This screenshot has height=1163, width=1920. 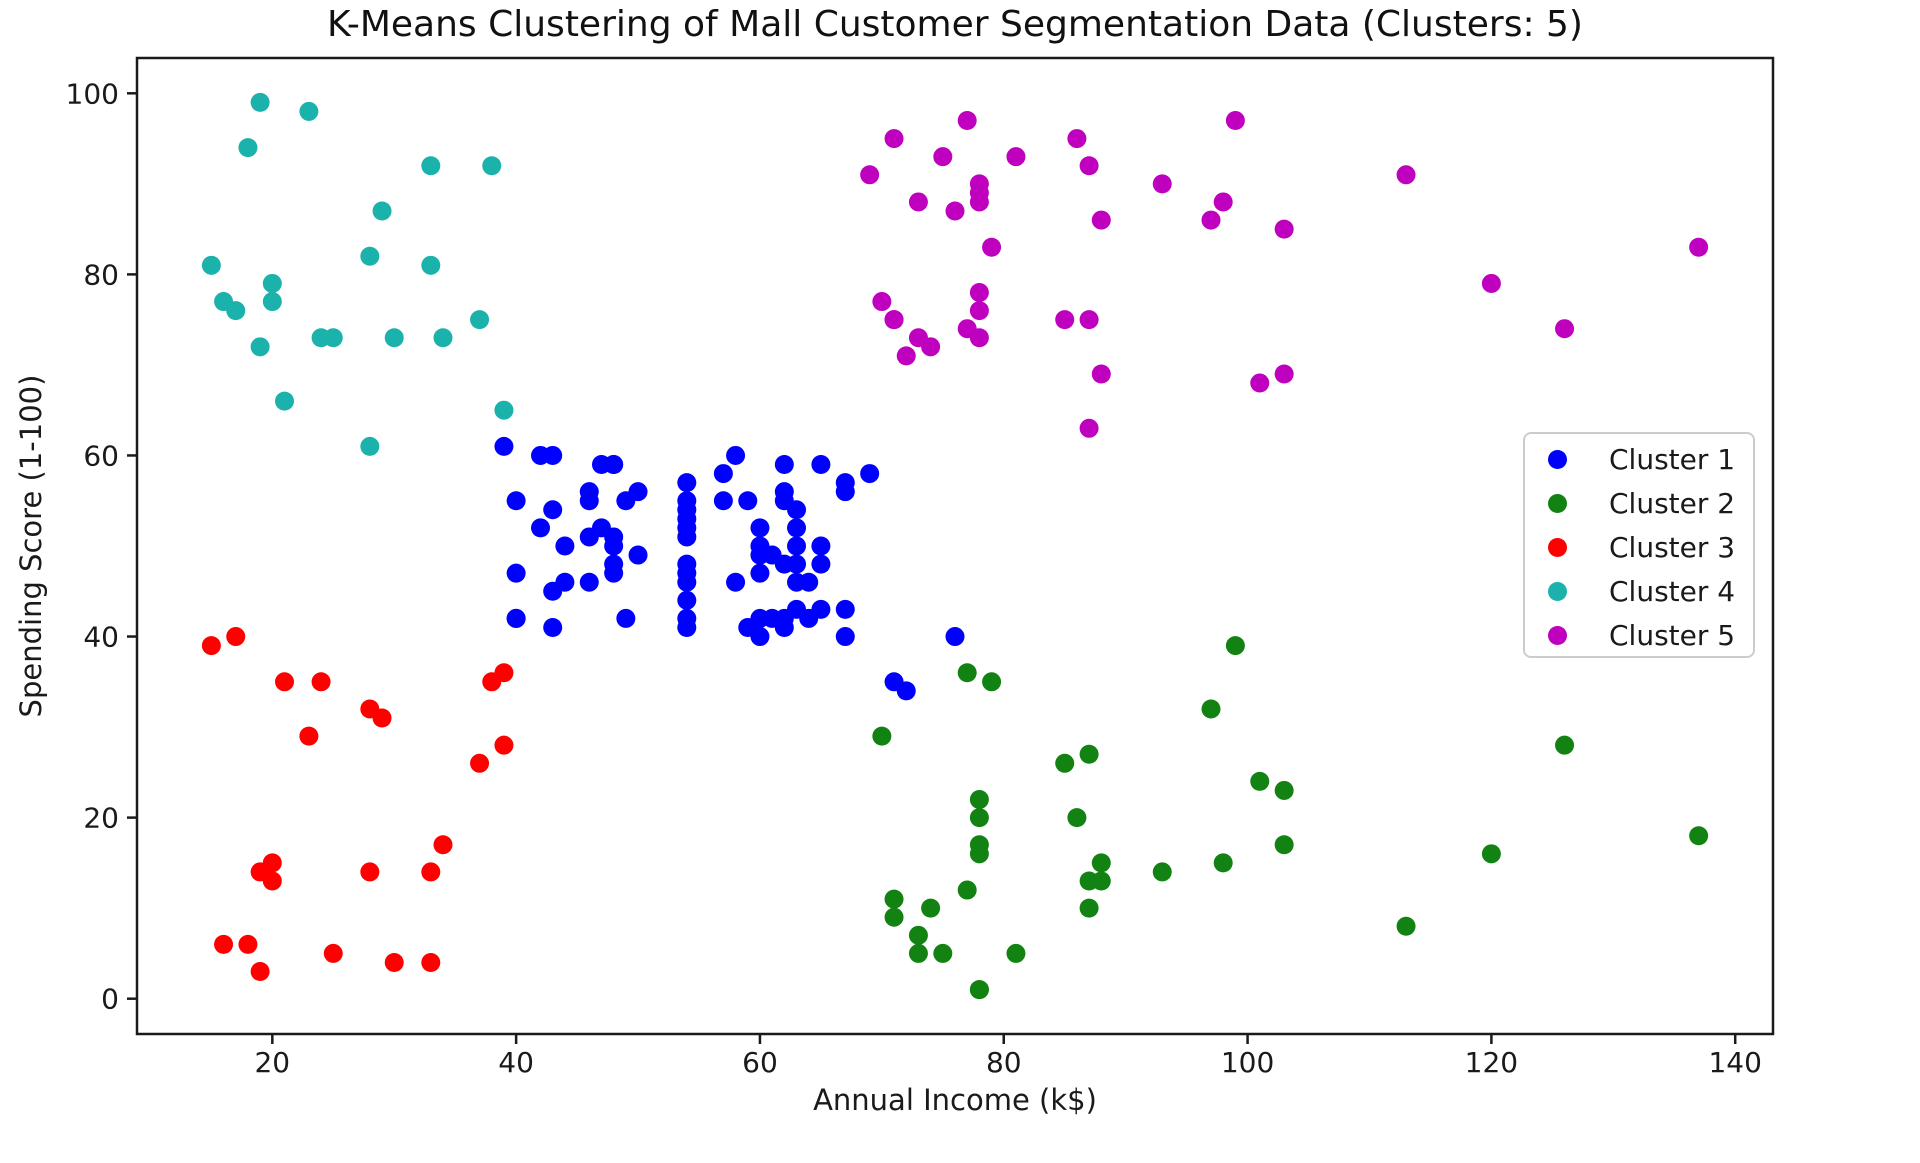 I want to click on x-tick-label: 60, so click(x=760, y=1062).